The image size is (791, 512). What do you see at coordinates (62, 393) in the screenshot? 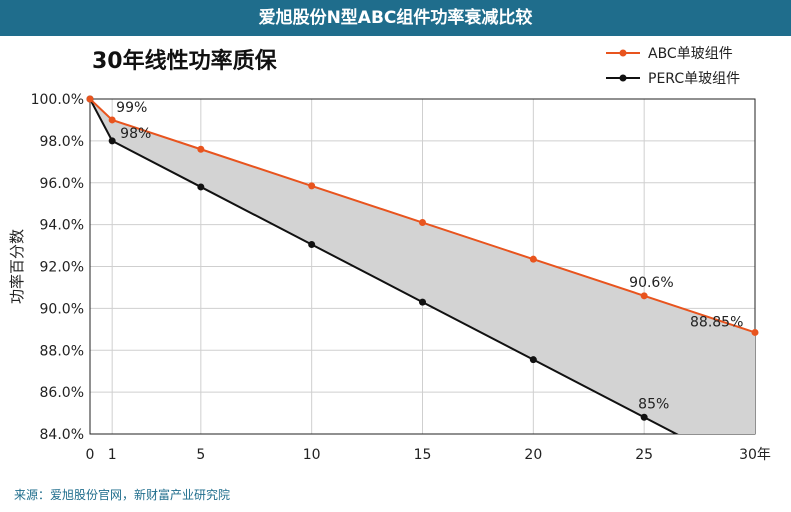
I see `y-tick-label: 86.0%` at bounding box center [62, 393].